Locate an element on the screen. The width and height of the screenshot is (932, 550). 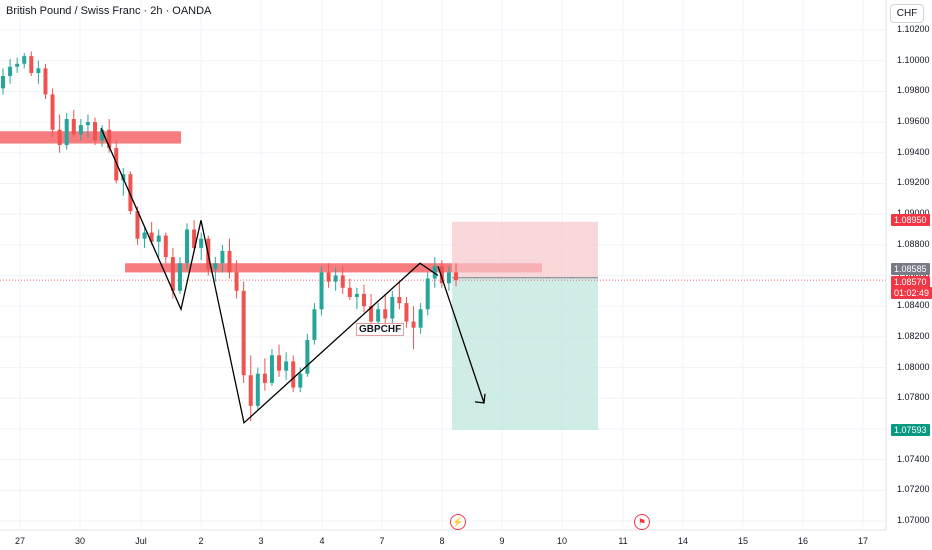
time-tick-label: 15 is located at coordinates (743, 541).